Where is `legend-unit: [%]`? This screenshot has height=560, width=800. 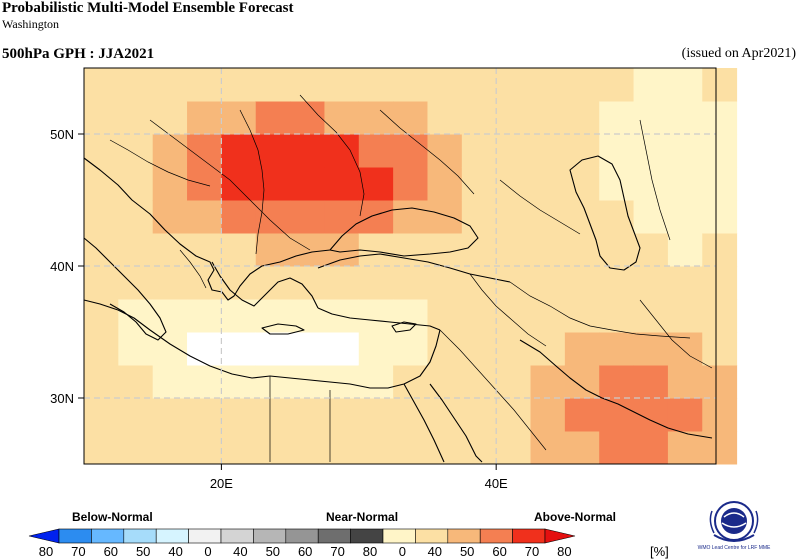
legend-unit: [%] is located at coordinates (659, 551).